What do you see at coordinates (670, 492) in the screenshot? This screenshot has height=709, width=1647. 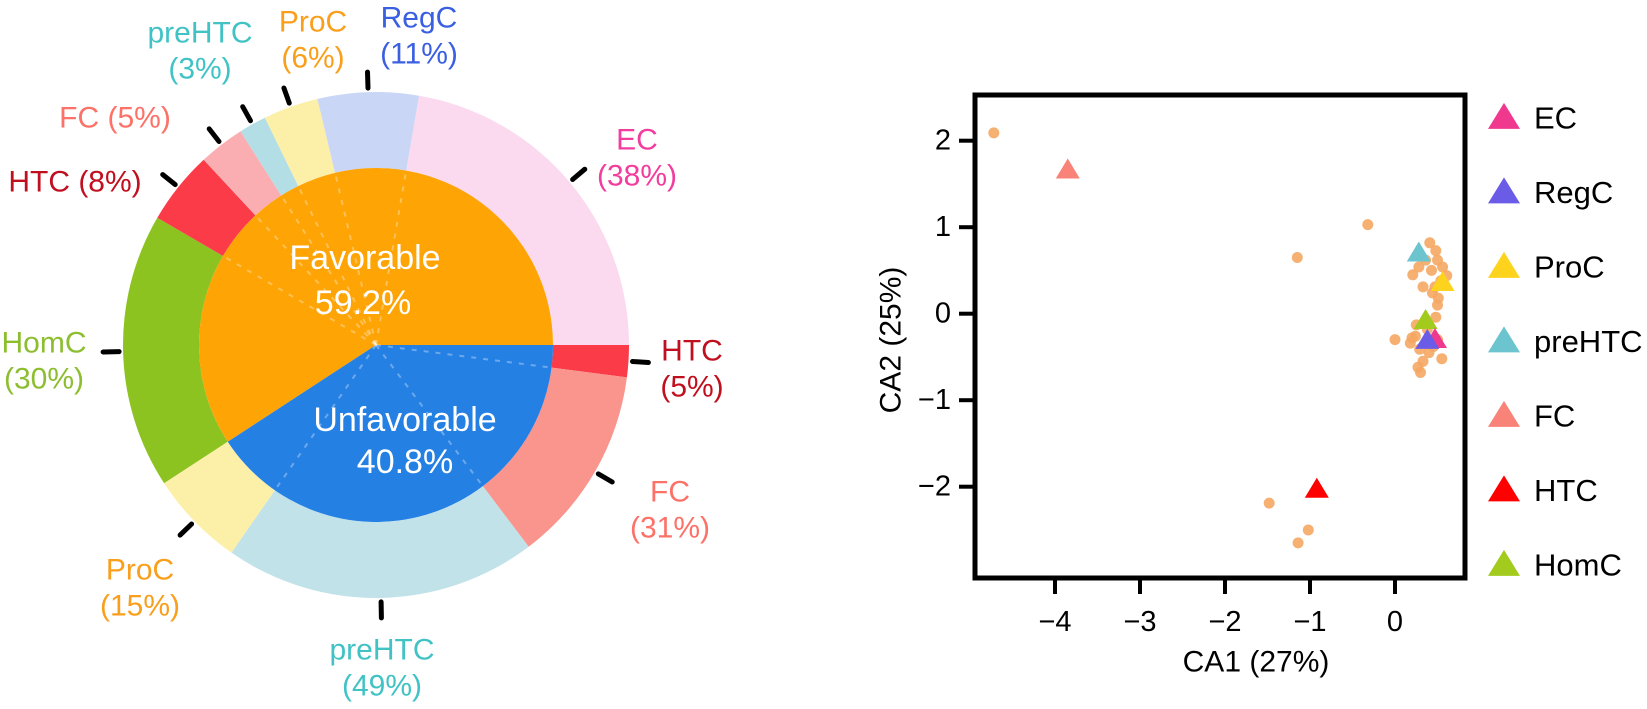 I see `pie-callout-label: FC` at bounding box center [670, 492].